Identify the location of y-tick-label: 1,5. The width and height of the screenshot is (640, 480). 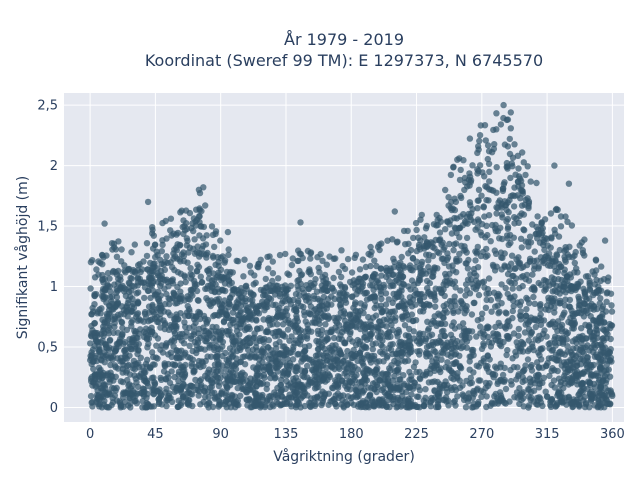
(47, 227).